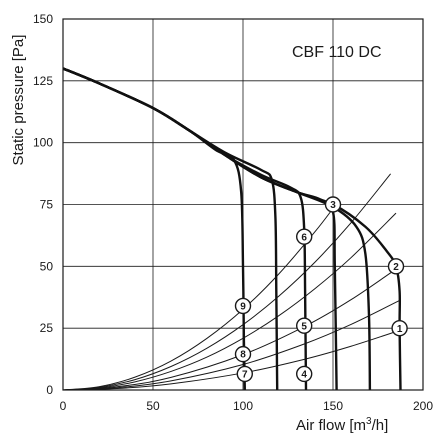 This screenshot has width=438, height=435. I want to click on x-axis-title-sup: 3, so click(369, 421).